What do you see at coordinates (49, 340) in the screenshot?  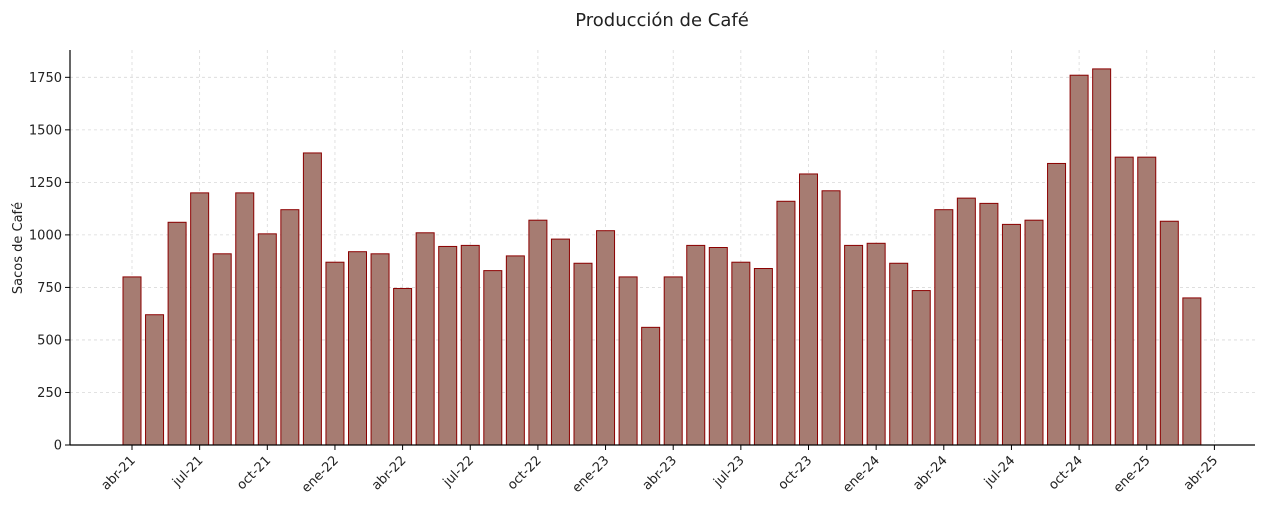 I see `y-tick-label: 500` at bounding box center [49, 340].